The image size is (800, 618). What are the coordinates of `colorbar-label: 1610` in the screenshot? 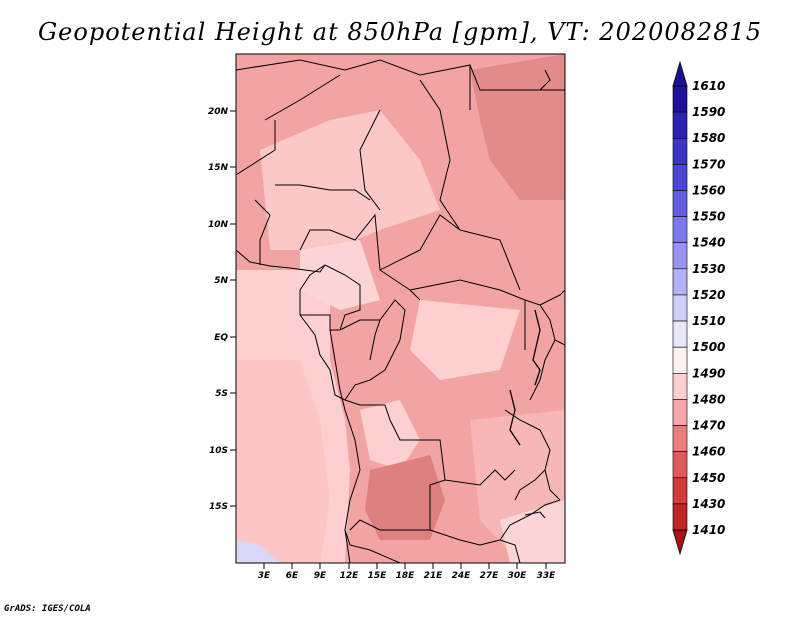 It's located at (708, 86).